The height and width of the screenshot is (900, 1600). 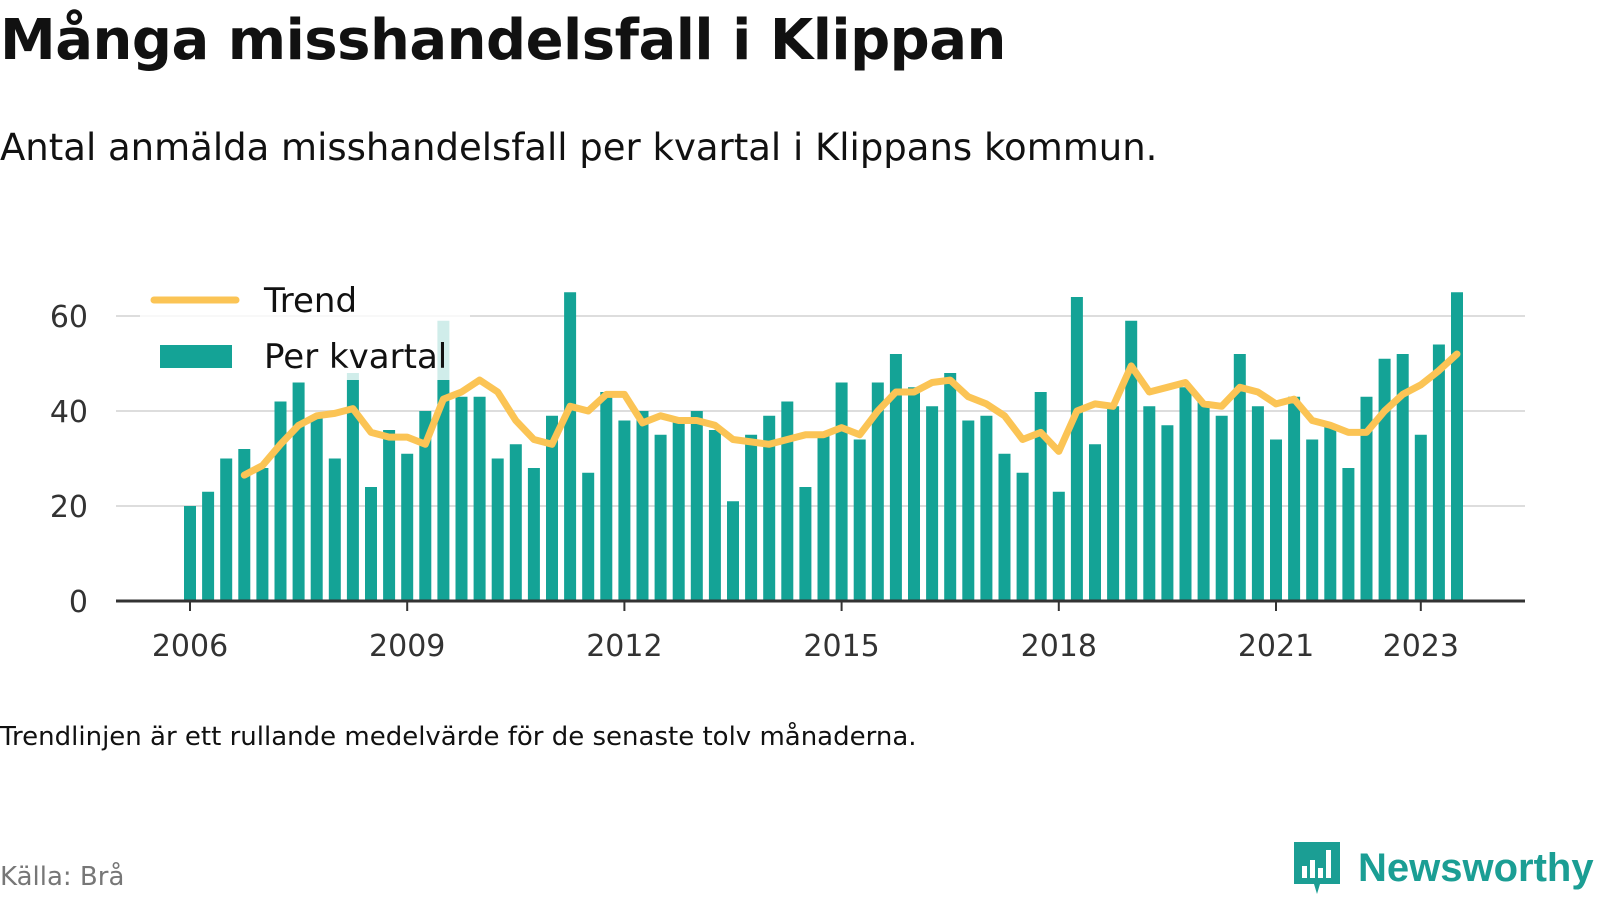 What do you see at coordinates (305, 326) in the screenshot?
I see `legend: Trend Per kvartal` at bounding box center [305, 326].